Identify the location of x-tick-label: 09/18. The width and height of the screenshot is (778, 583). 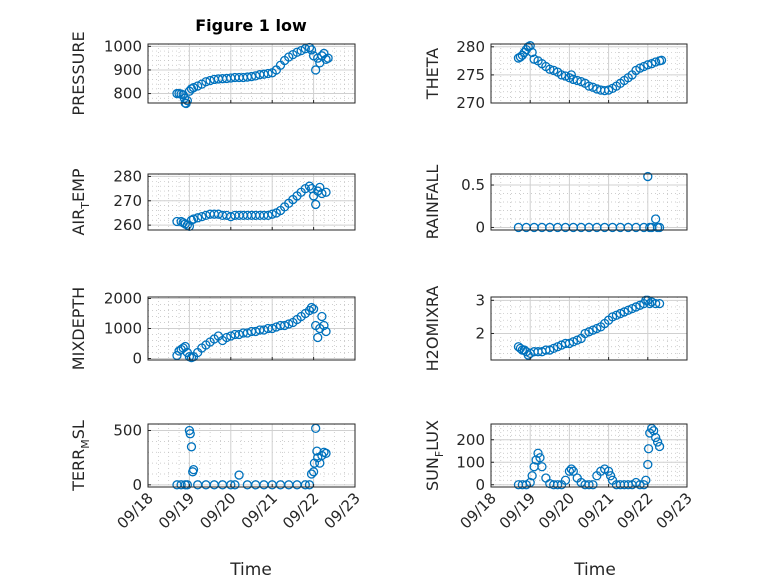
(478, 510).